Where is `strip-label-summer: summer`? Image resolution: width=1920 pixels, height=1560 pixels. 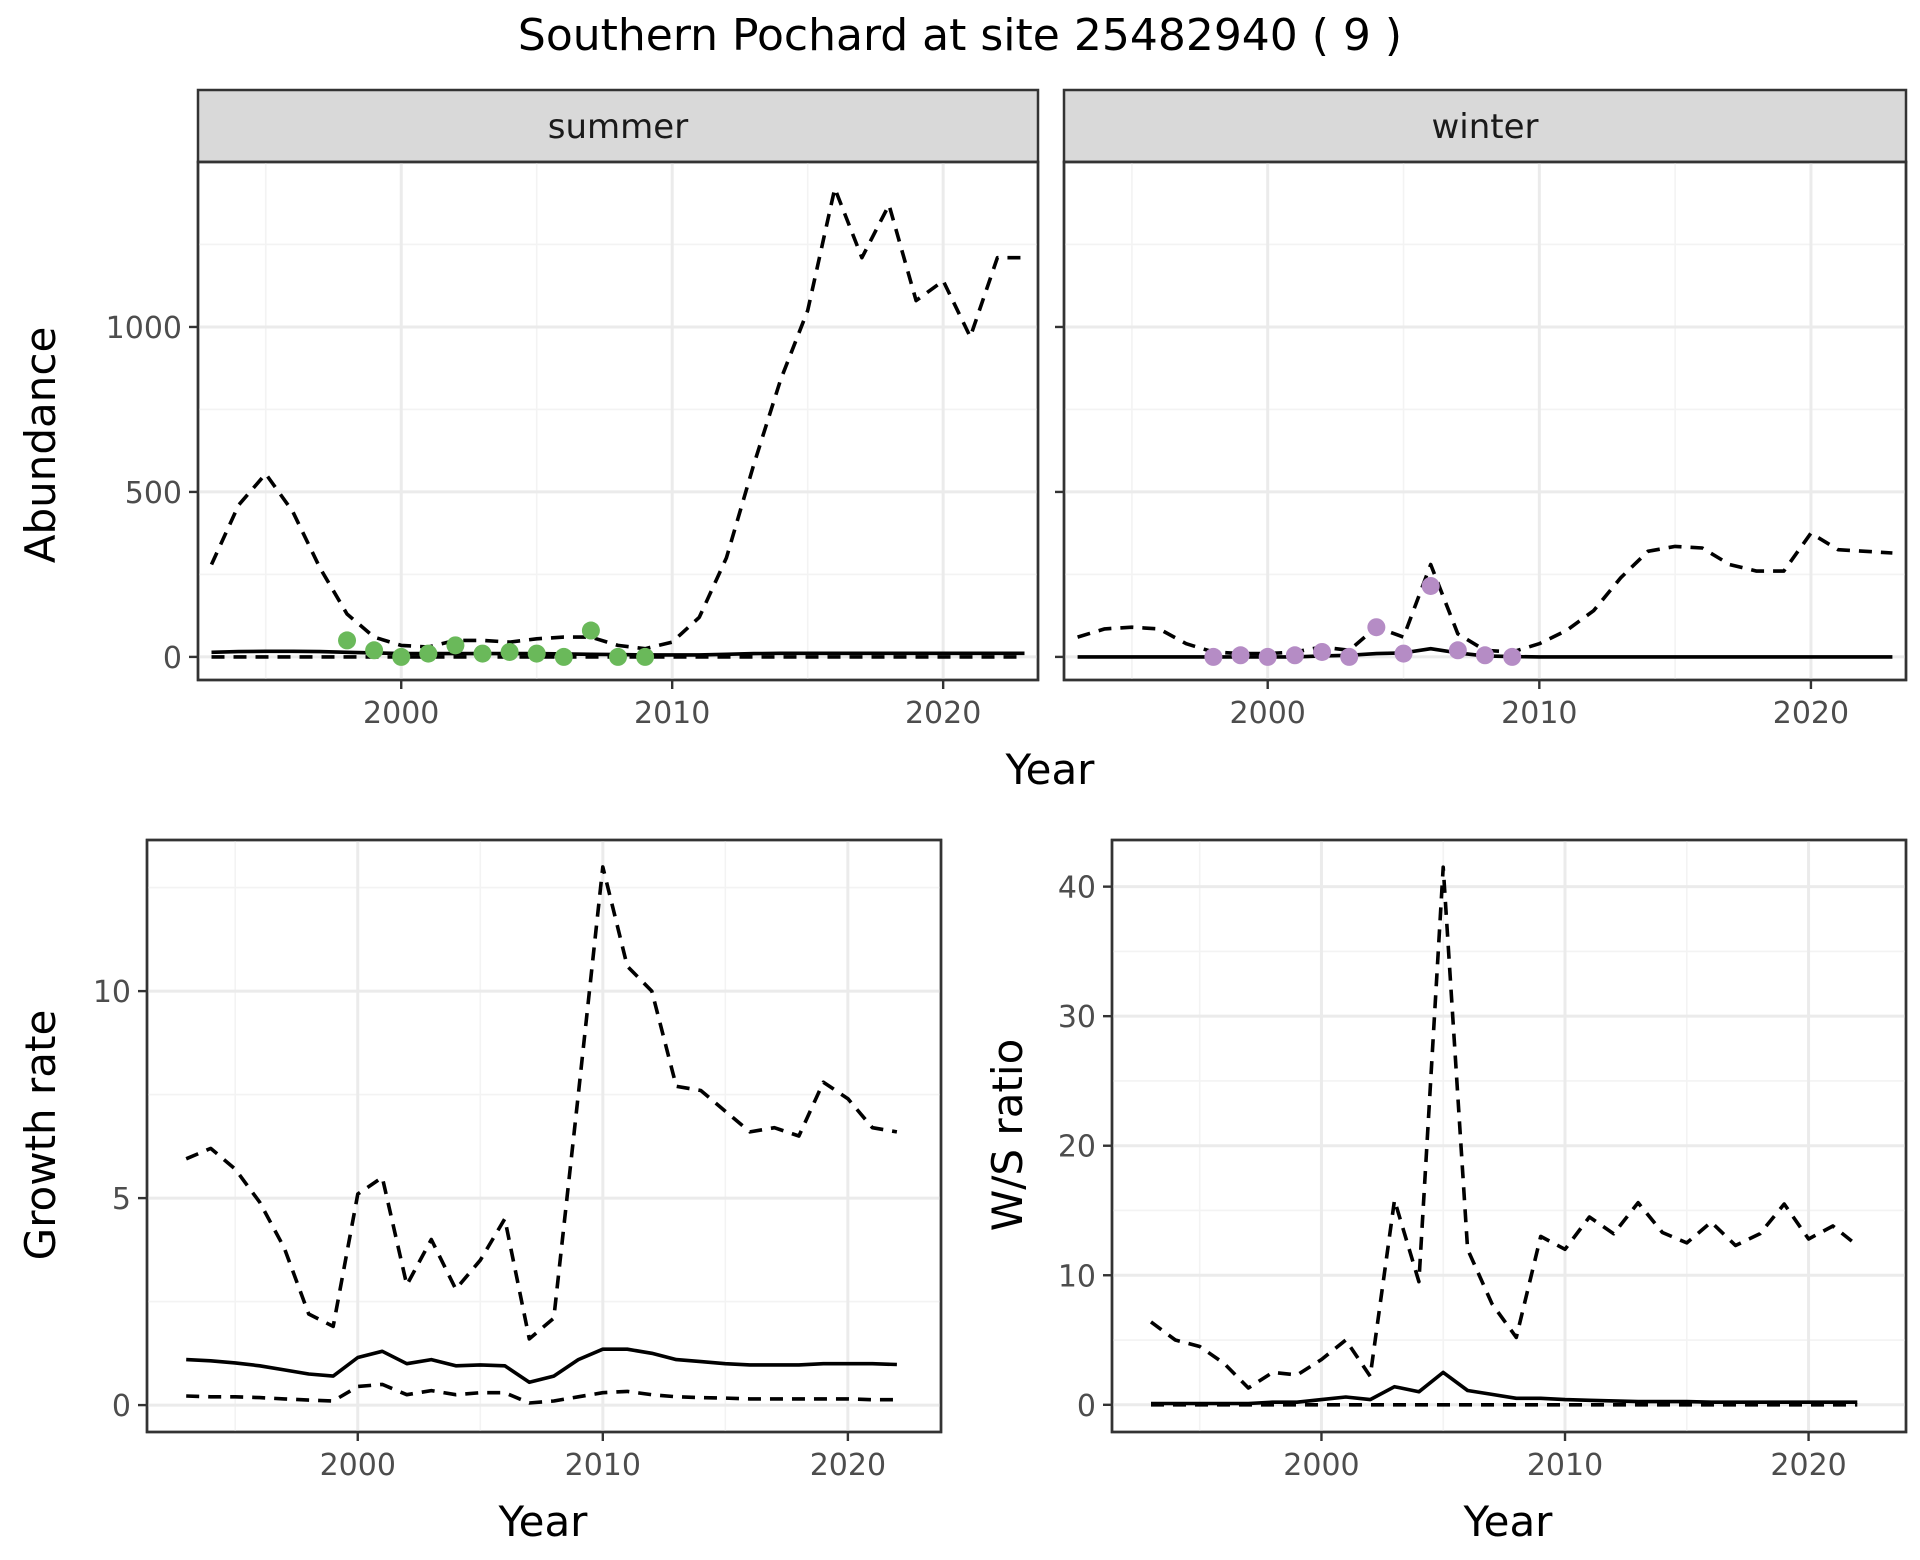
strip-label-summer: summer is located at coordinates (618, 127).